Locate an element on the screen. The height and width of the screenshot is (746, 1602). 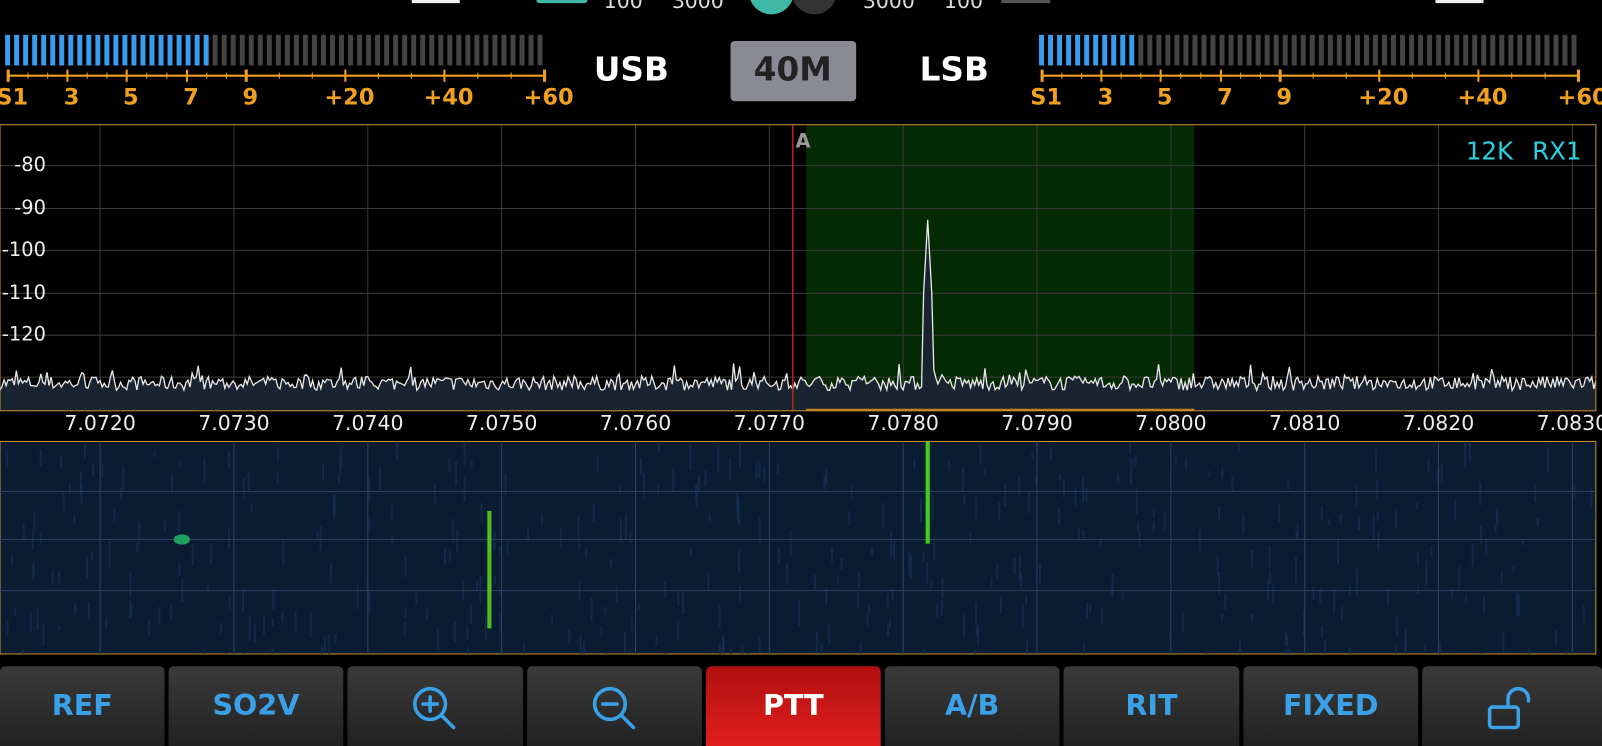
meter-scale-label: +40 is located at coordinates (1482, 98).